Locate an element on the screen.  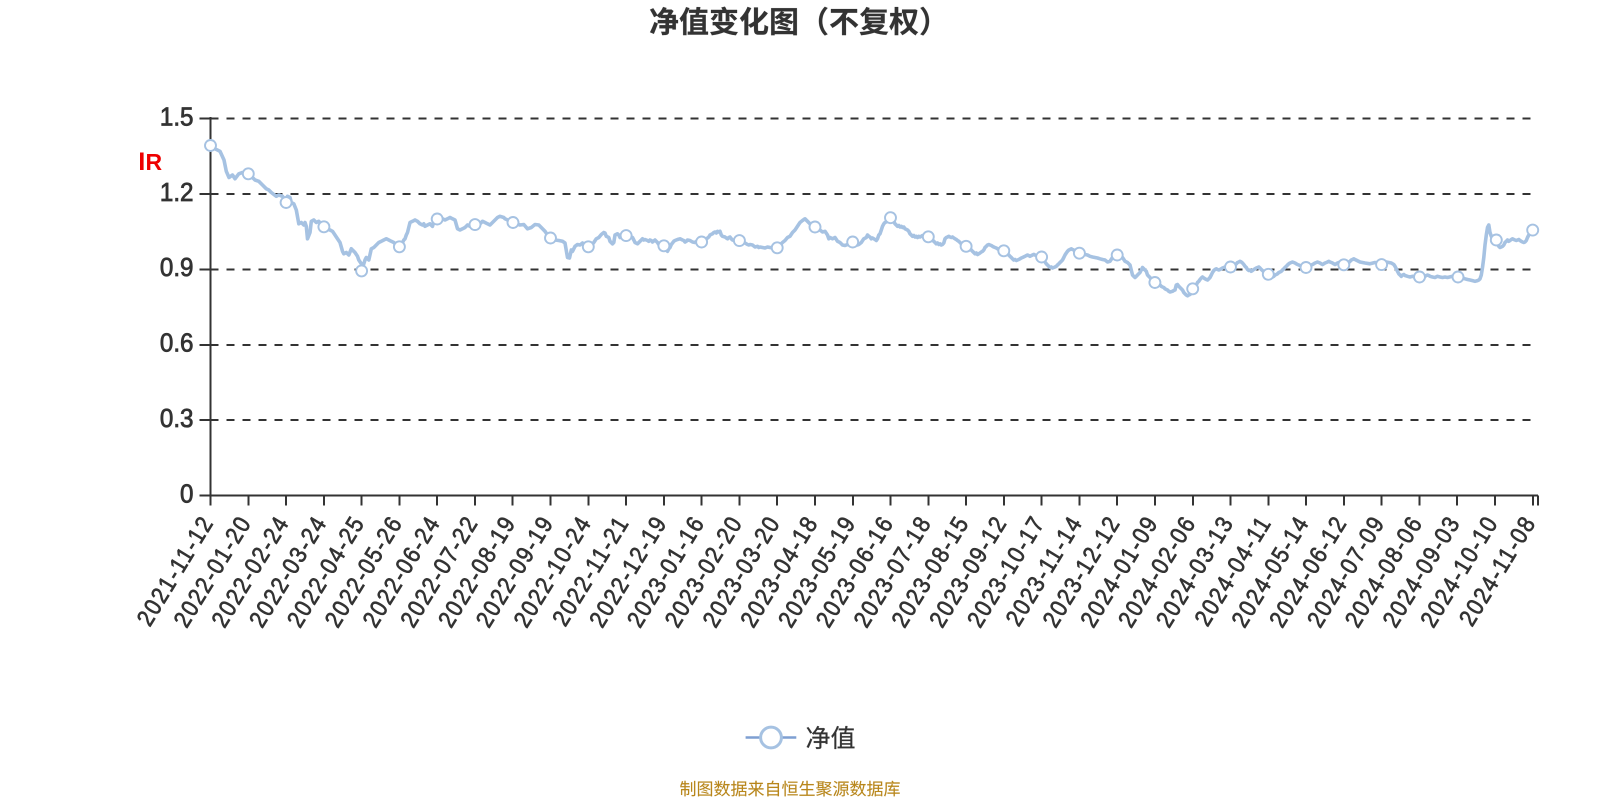
svg-text: R is located at coordinates (154, 162).